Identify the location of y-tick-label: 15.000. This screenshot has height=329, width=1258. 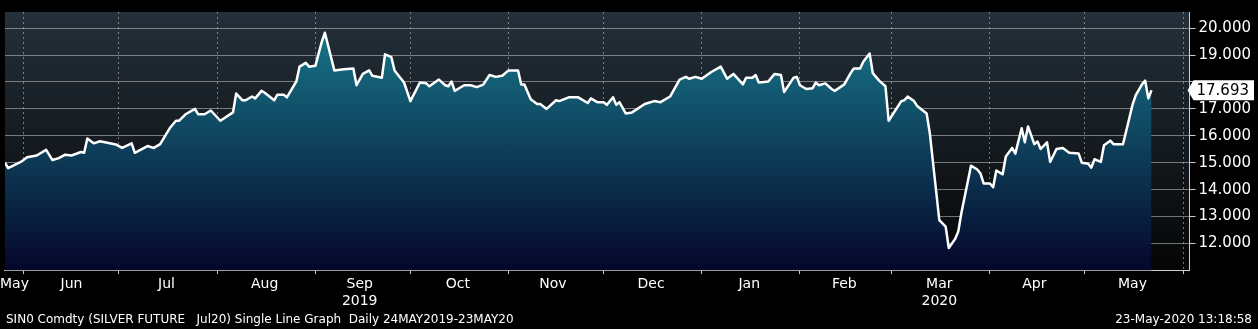
(1225, 161).